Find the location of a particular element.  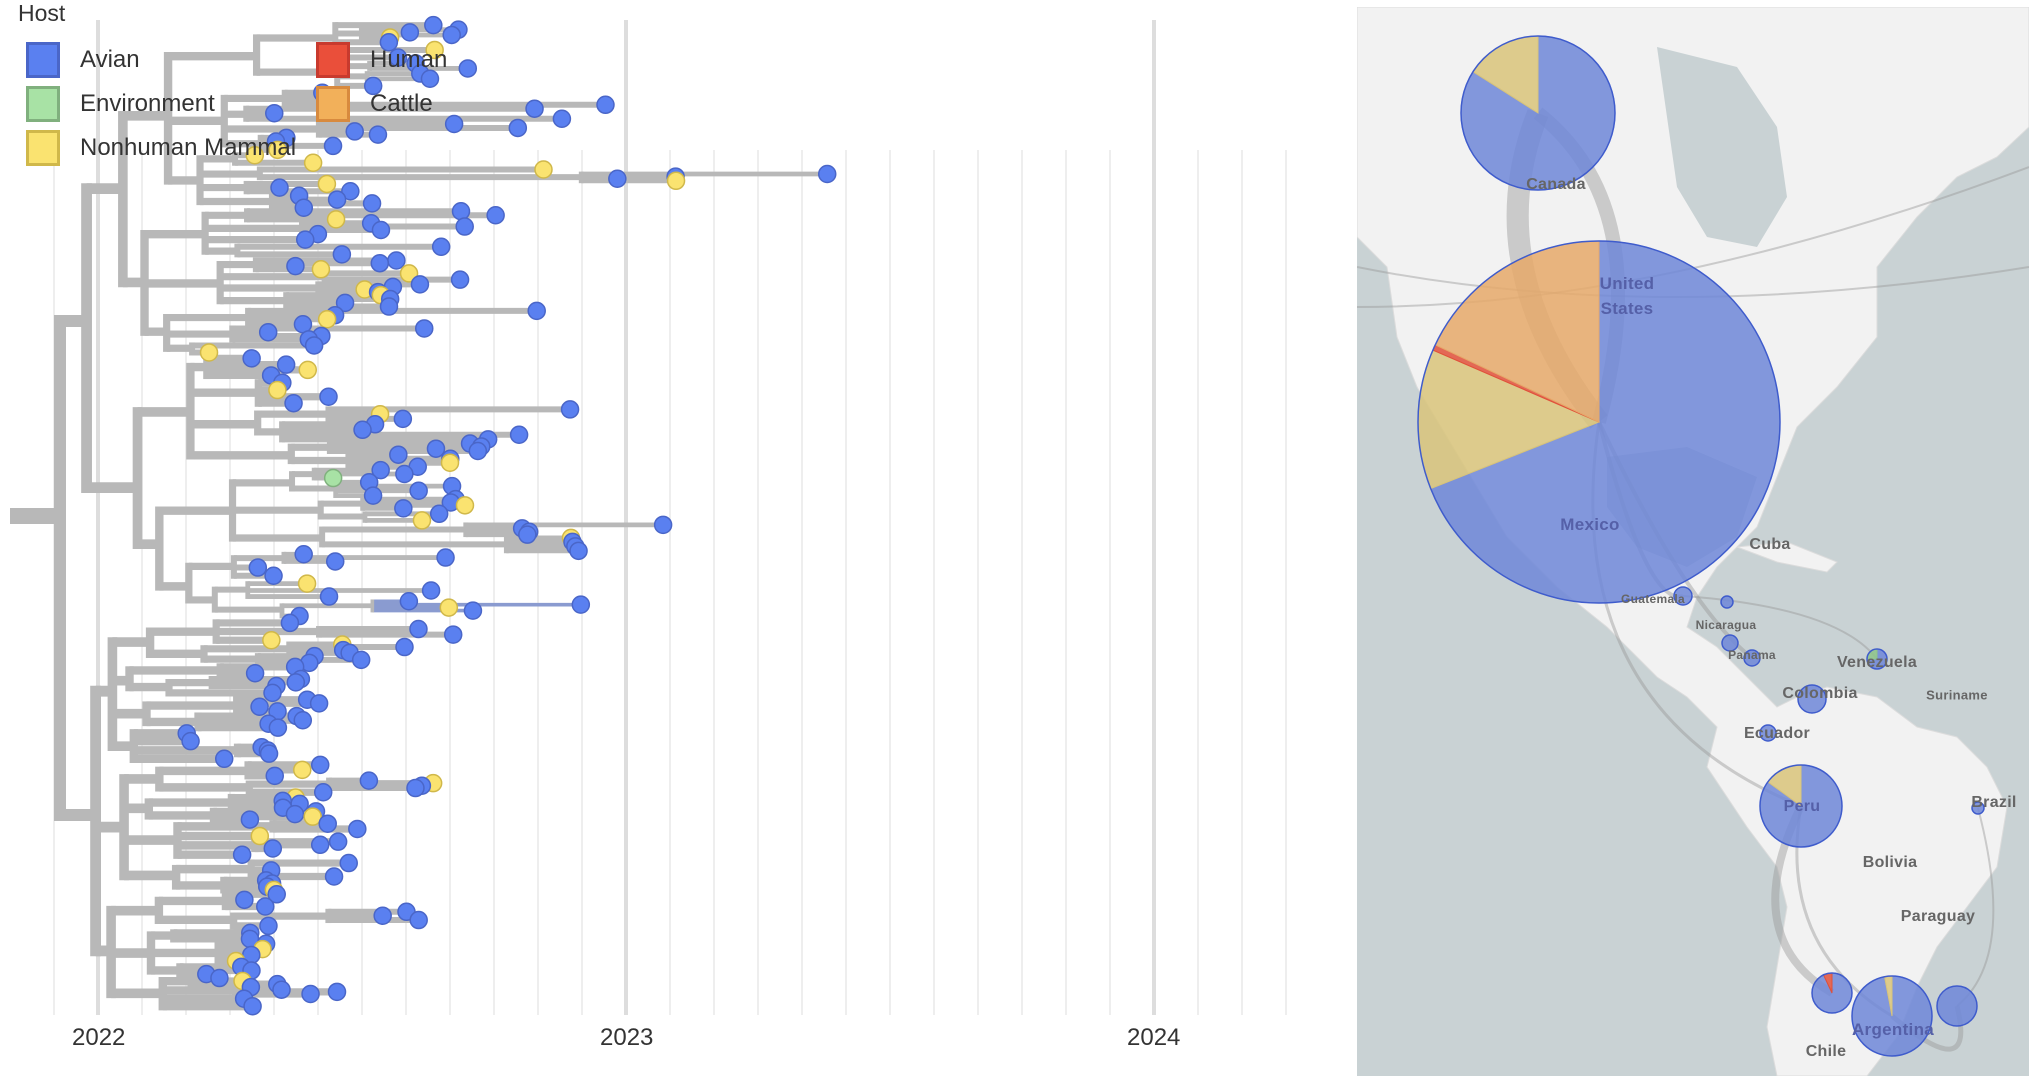

pie-colombia is located at coordinates (1812, 699).